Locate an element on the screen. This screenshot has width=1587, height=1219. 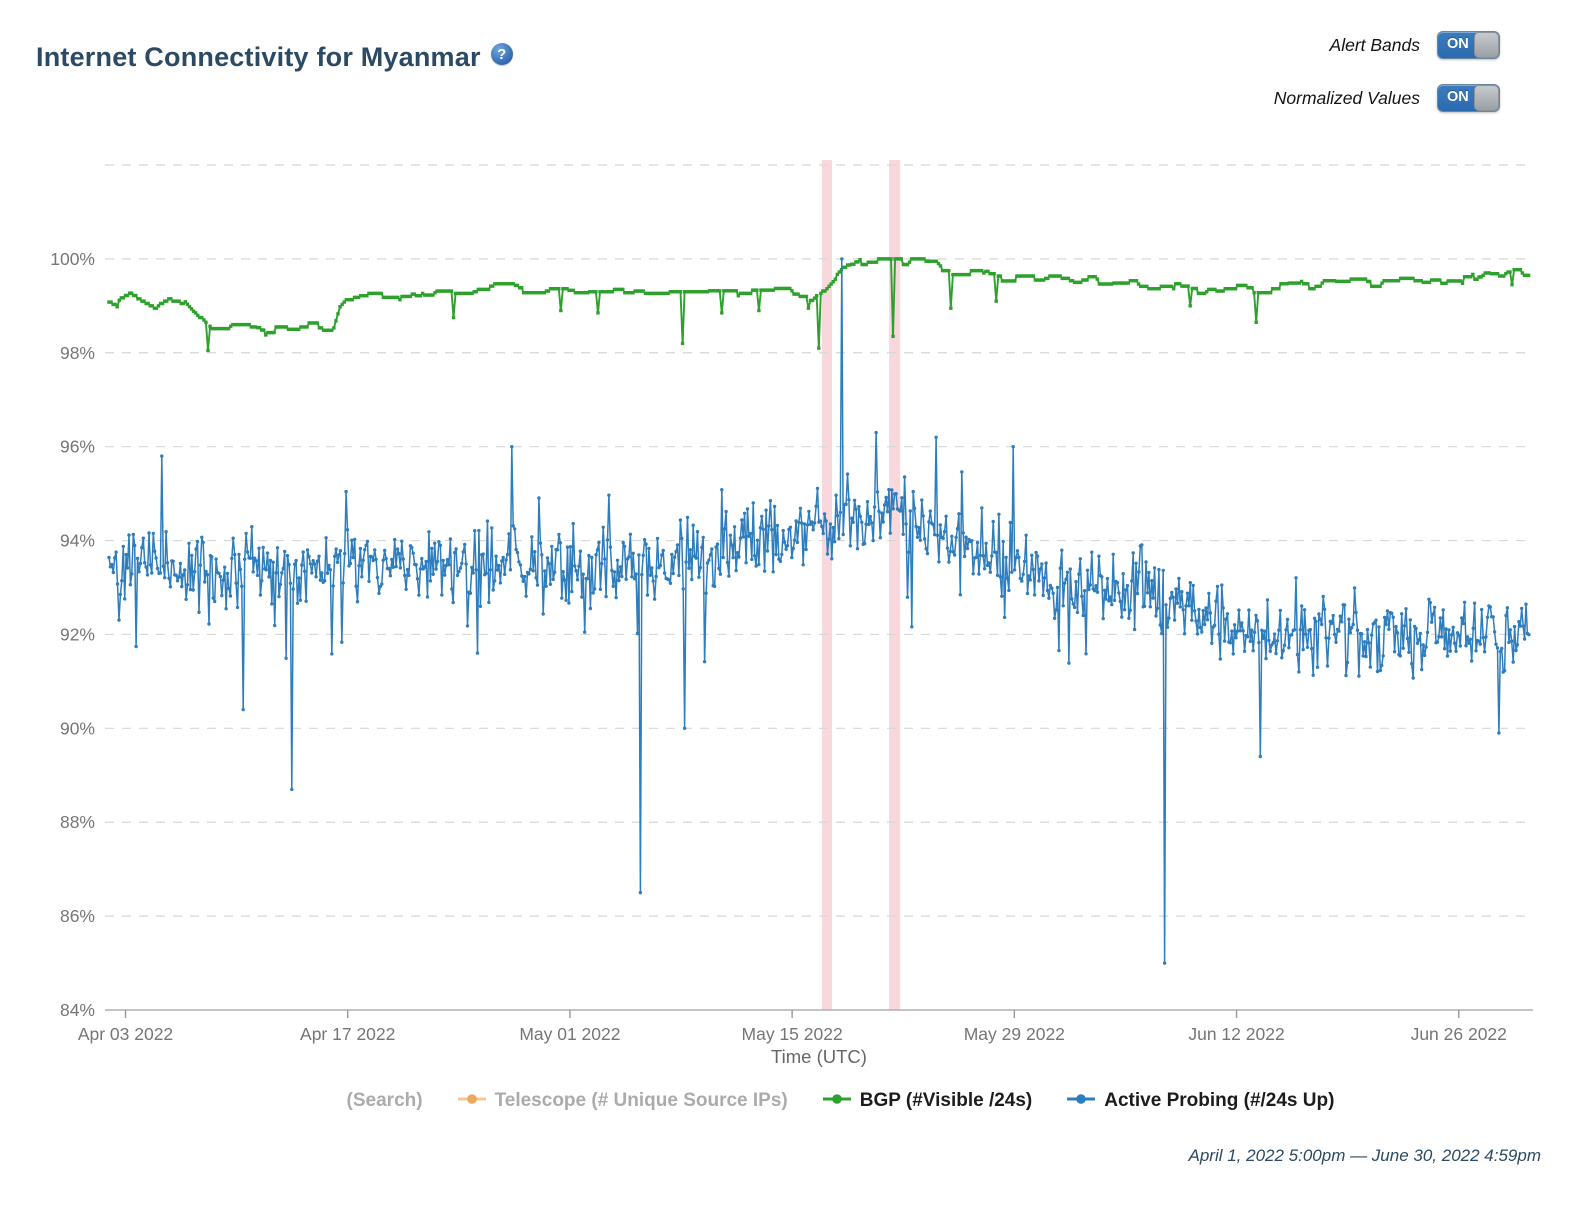
title-row: Internet Connectivity for Myanmar ? is located at coordinates (274, 57).